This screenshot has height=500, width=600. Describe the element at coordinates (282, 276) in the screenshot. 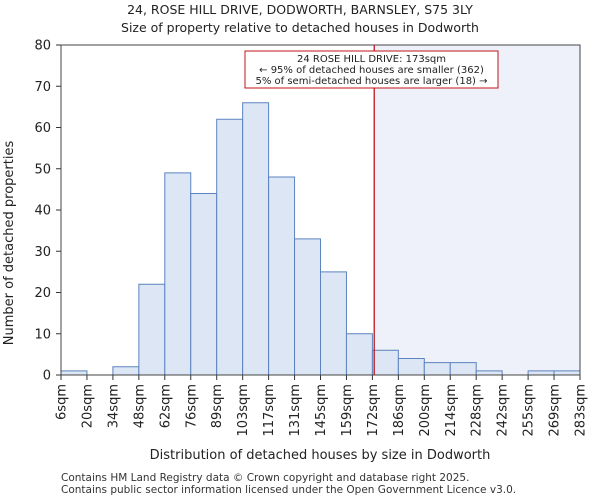

I see `bar-117sqm` at that location.